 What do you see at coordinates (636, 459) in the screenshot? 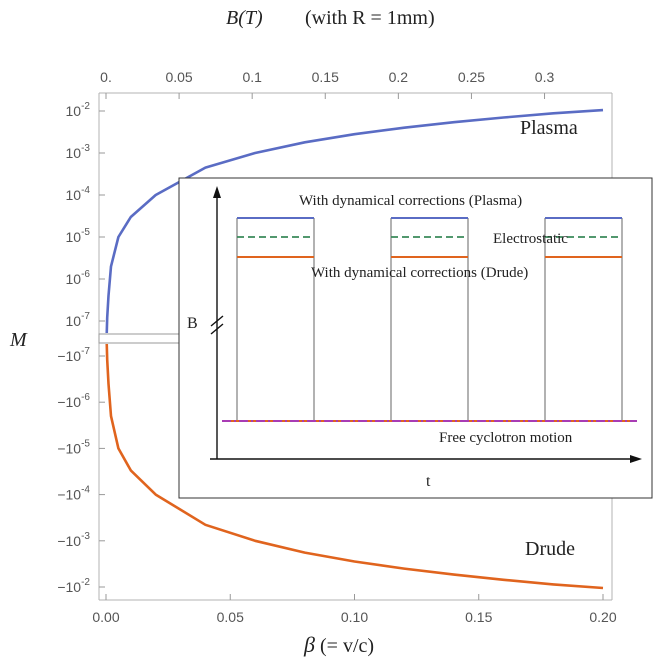
I see `inset-x-arrow` at bounding box center [636, 459].